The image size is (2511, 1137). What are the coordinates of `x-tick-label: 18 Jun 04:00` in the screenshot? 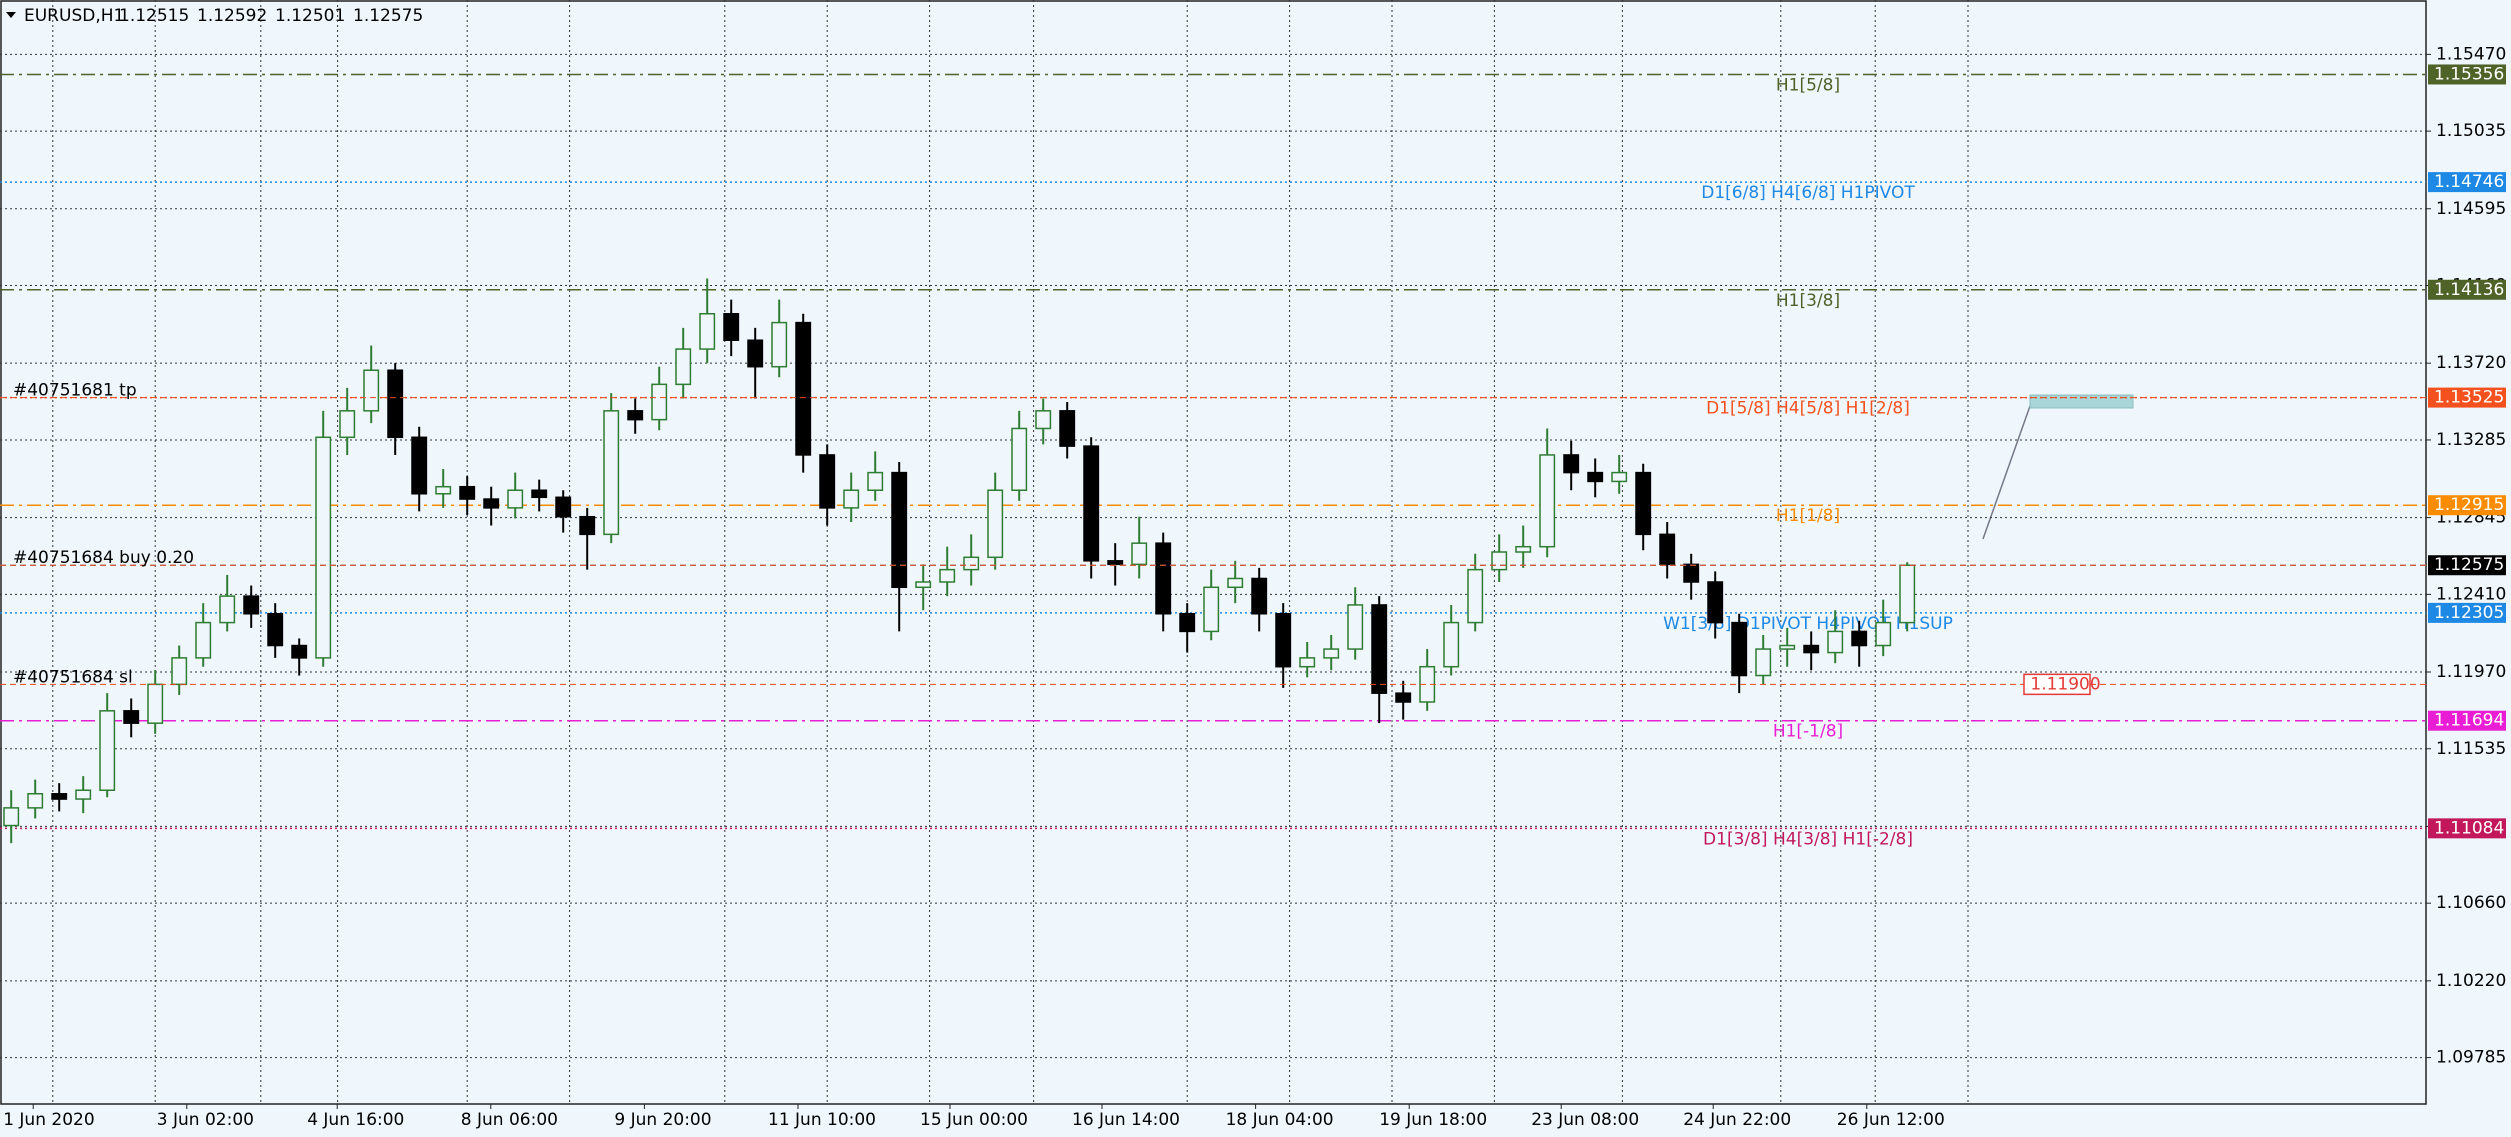 It's located at (1280, 1120).